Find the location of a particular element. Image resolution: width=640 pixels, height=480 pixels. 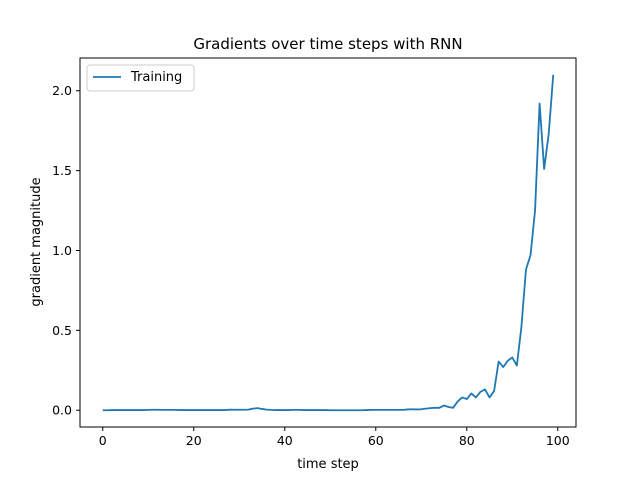

y-tick-label: 0.5 is located at coordinates (62, 330).